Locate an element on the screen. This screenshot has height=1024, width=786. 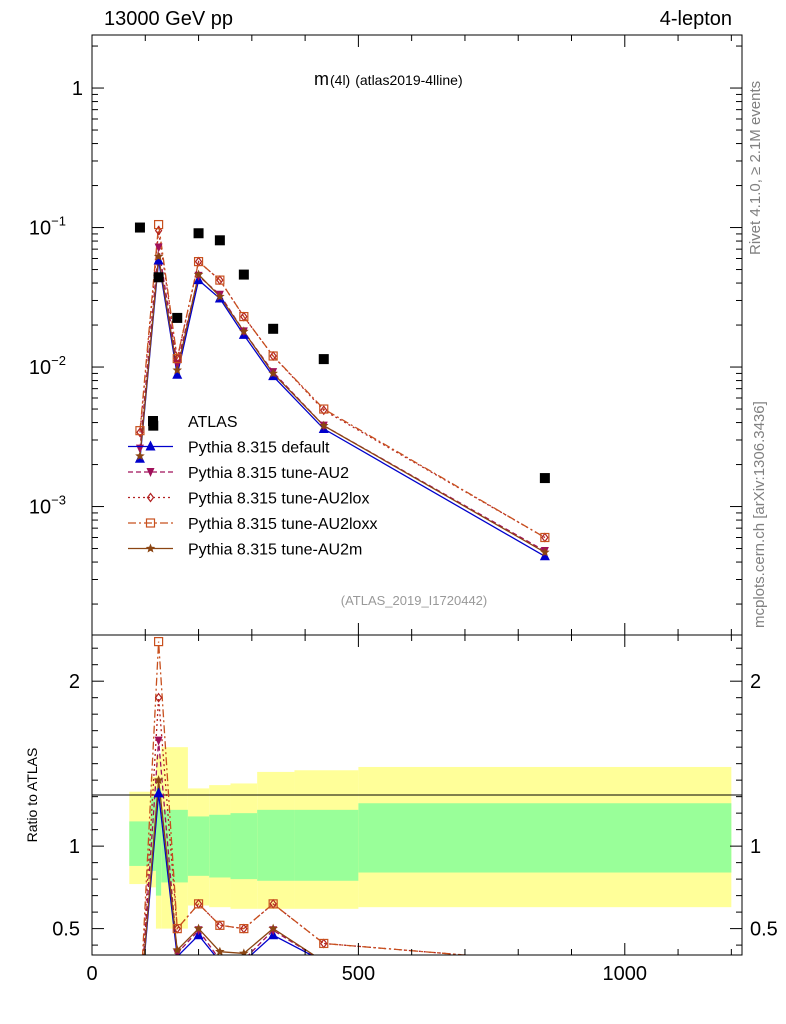
legend-label: Pythia 8.315 tune-AU2lox is located at coordinates (278, 499).